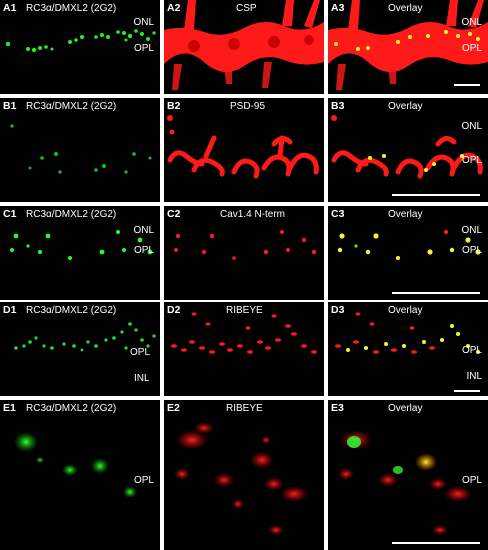 The width and height of the screenshot is (488, 550). What do you see at coordinates (10, 106) in the screenshot?
I see `panel-id: B1` at bounding box center [10, 106].